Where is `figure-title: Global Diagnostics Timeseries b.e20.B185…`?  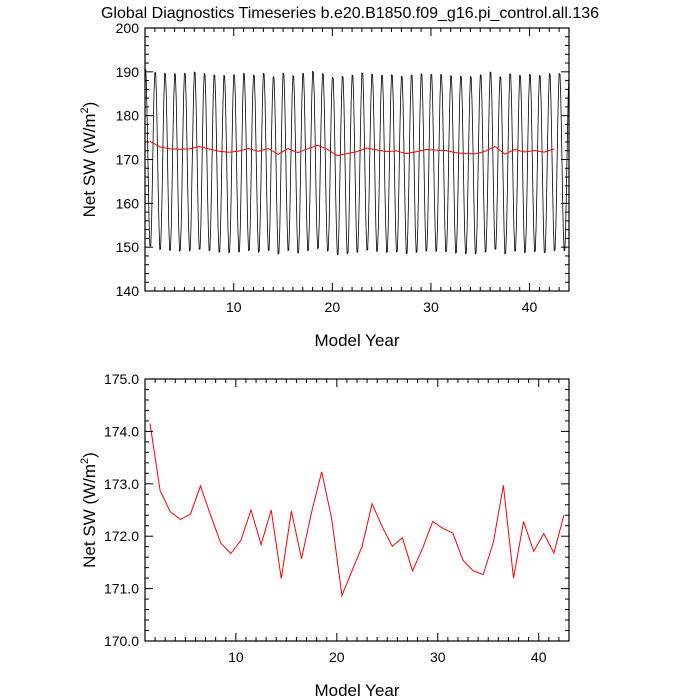
figure-title: Global Diagnostics Timeseries b.e20.B185… is located at coordinates (350, 13).